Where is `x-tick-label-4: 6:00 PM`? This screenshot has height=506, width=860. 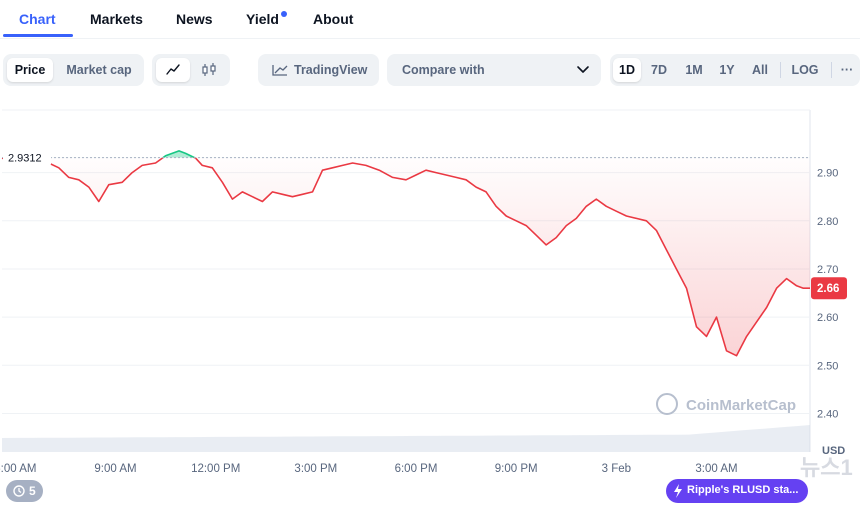 x-tick-label-4: 6:00 PM is located at coordinates (416, 469).